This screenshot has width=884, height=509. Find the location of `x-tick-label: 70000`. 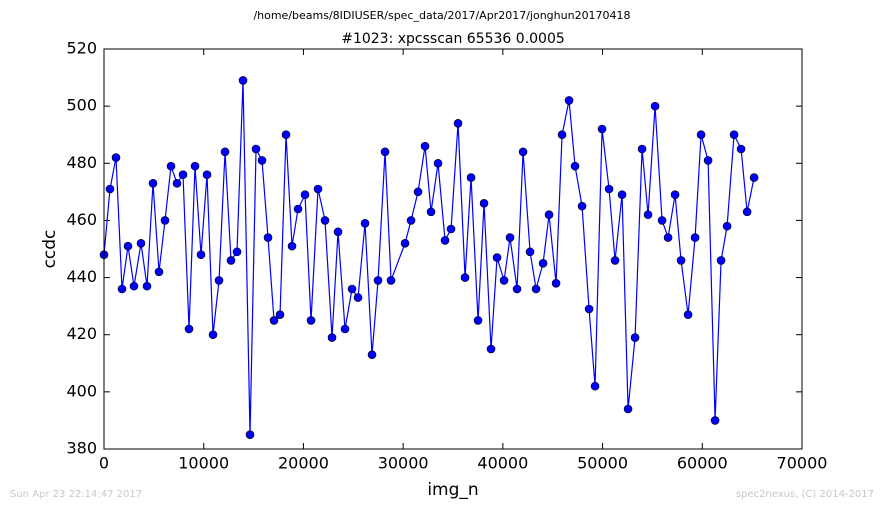

x-tick-label: 70000 is located at coordinates (802, 463).